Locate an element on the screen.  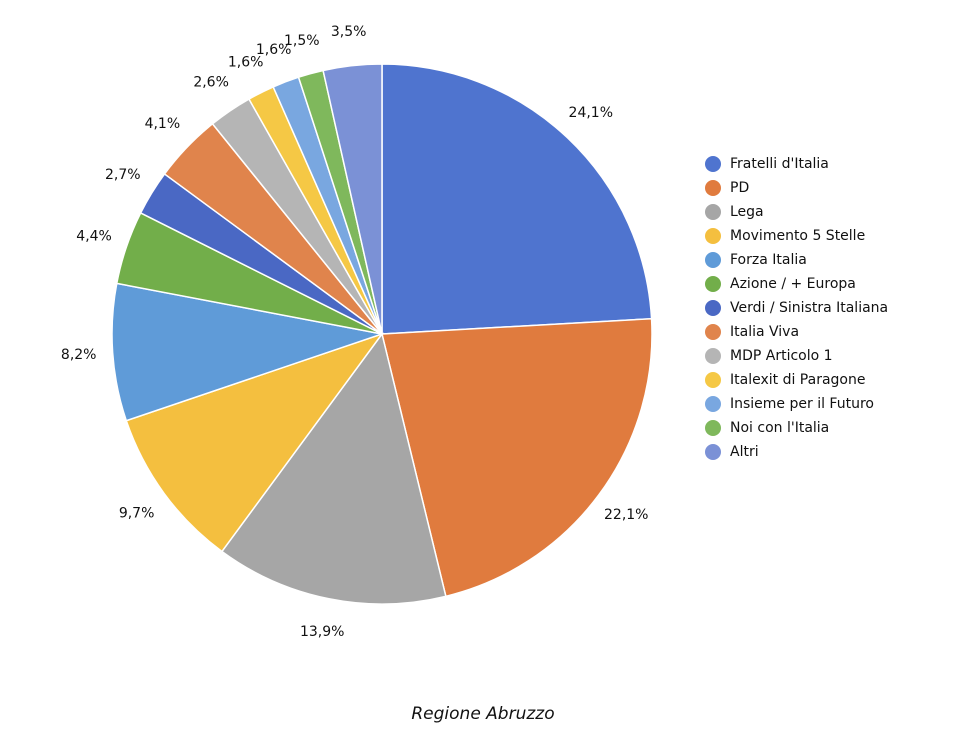
legend-label: Italexit di Paragone is located at coordinates (797, 380).